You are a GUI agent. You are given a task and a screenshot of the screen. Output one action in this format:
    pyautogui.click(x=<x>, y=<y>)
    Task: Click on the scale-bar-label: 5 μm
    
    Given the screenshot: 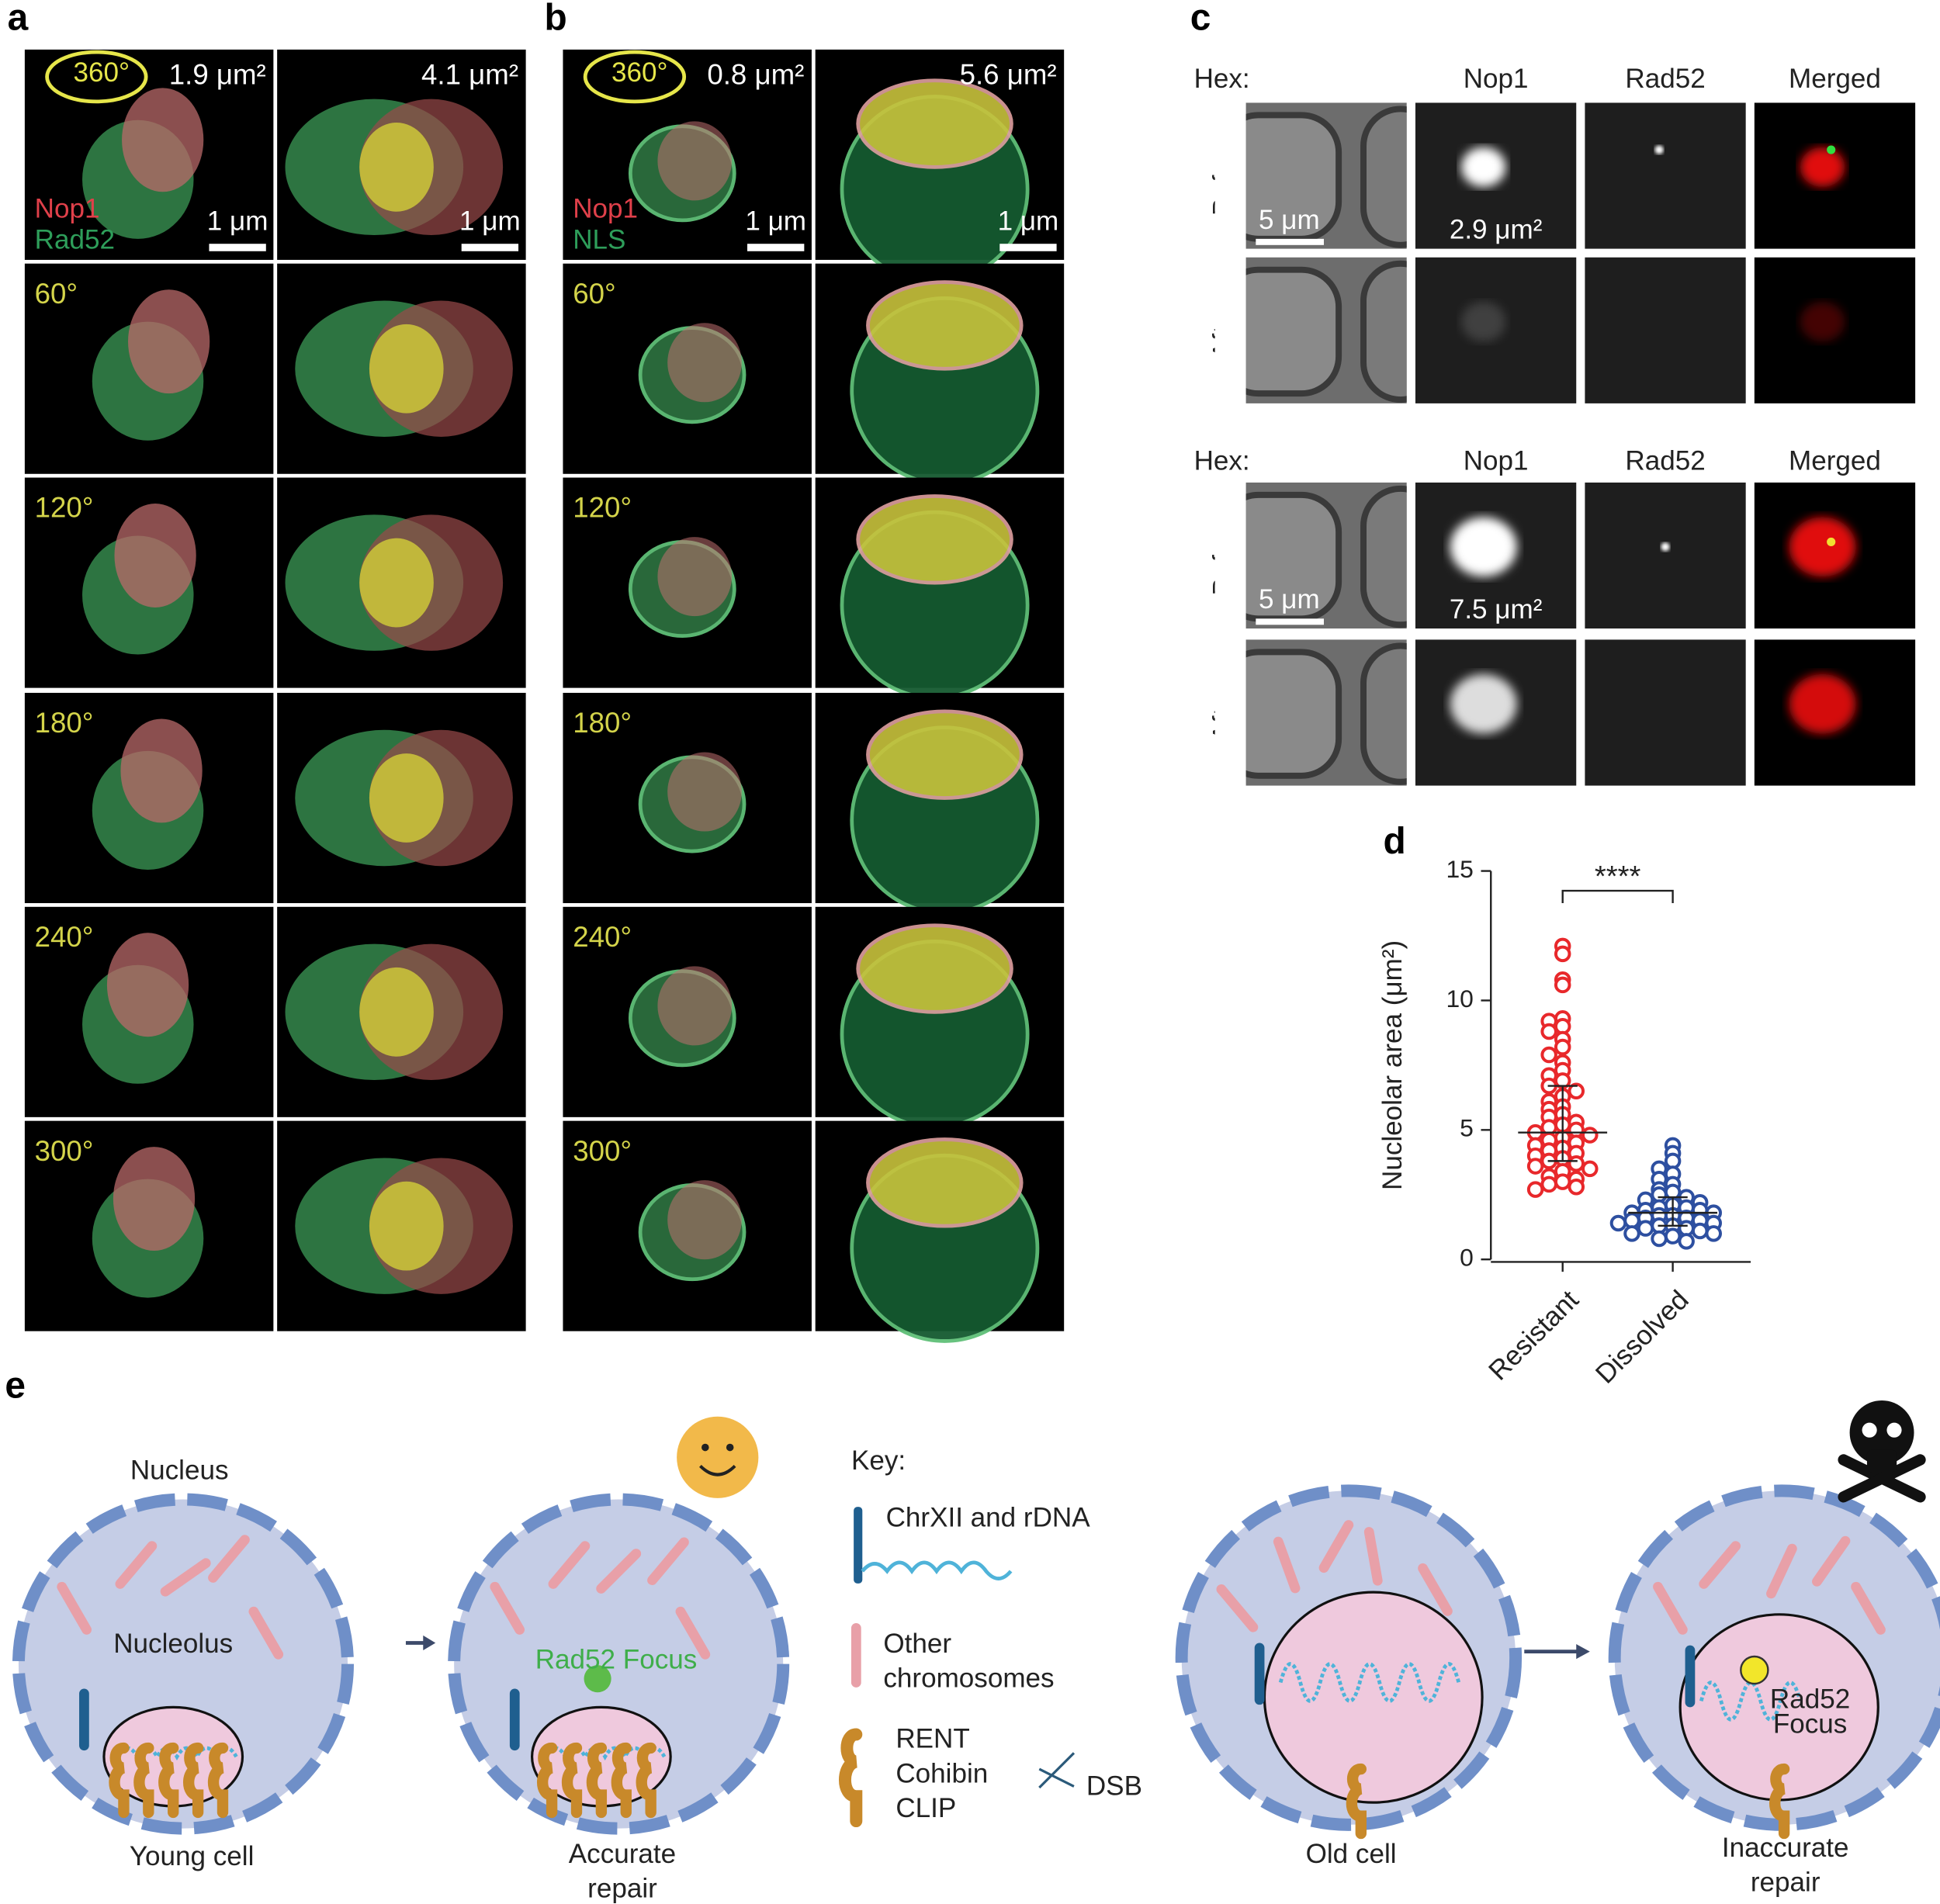 What is the action you would take?
    pyautogui.click(x=1289, y=599)
    